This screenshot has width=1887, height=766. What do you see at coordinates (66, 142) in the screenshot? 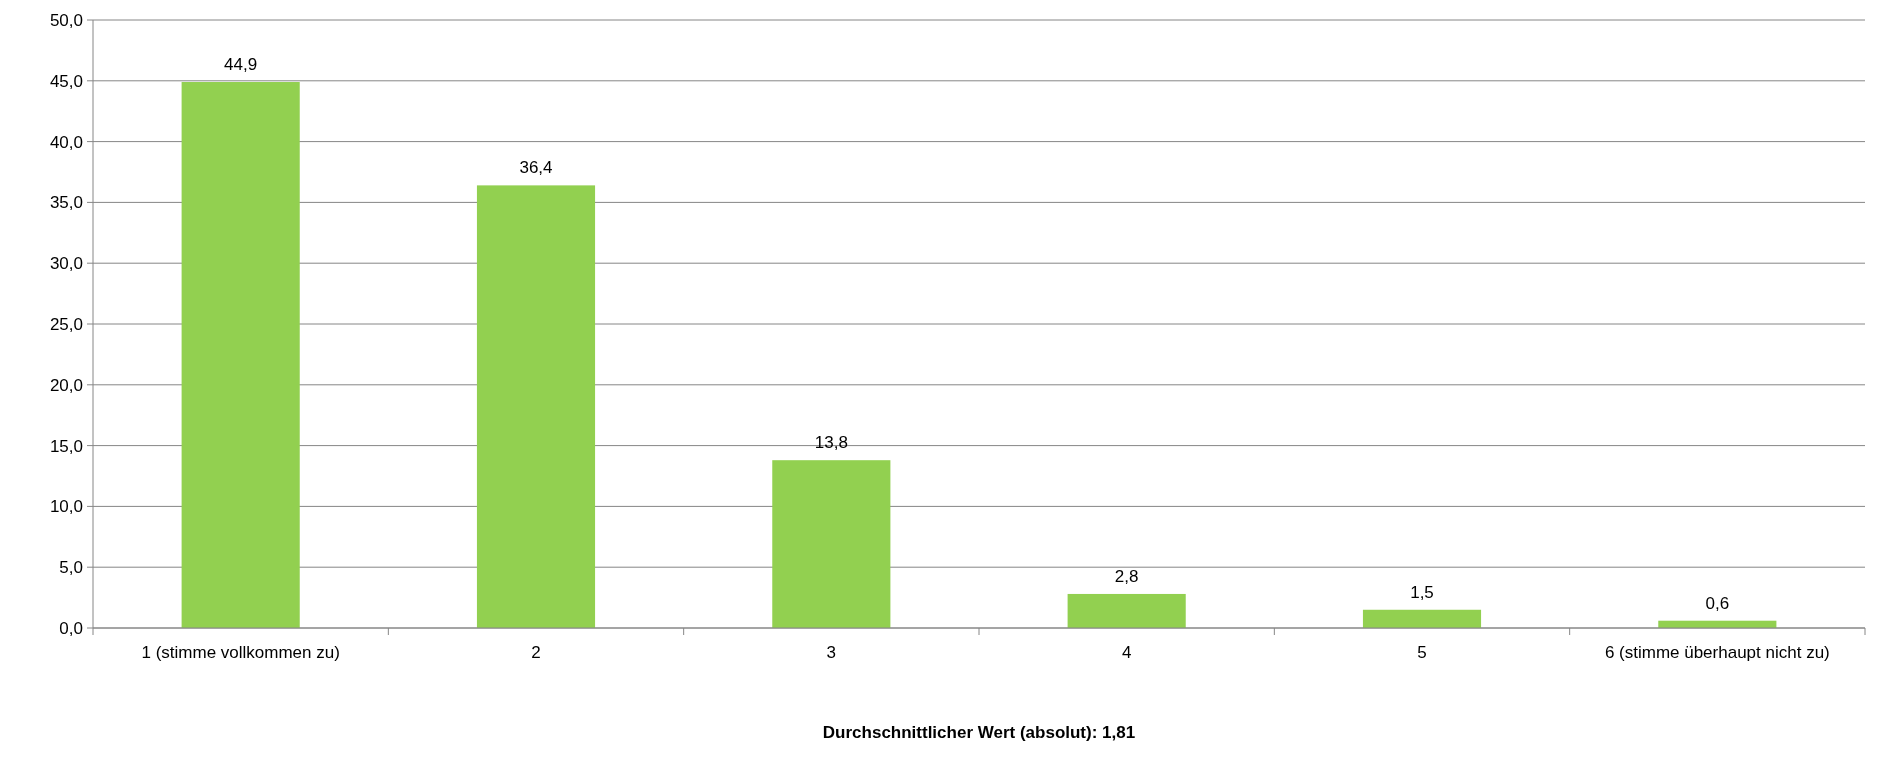
I see `y-tick-label: 40,0` at bounding box center [66, 142].